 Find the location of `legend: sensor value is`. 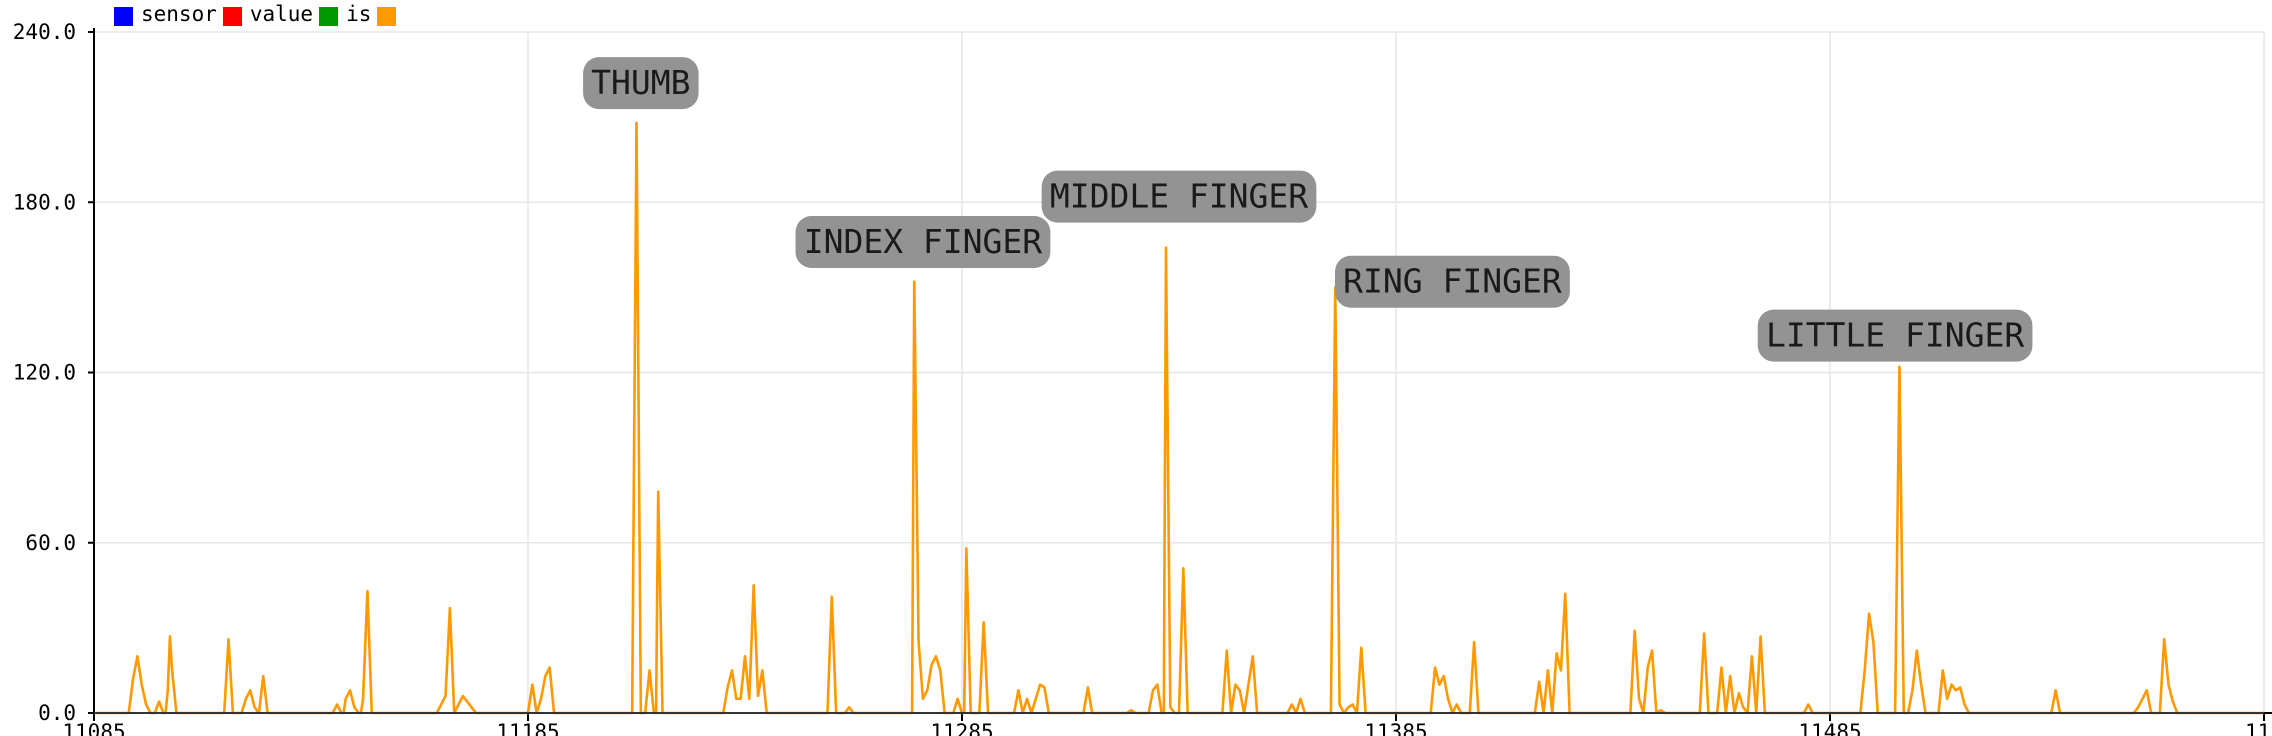

legend: sensor value is is located at coordinates (259, 14).